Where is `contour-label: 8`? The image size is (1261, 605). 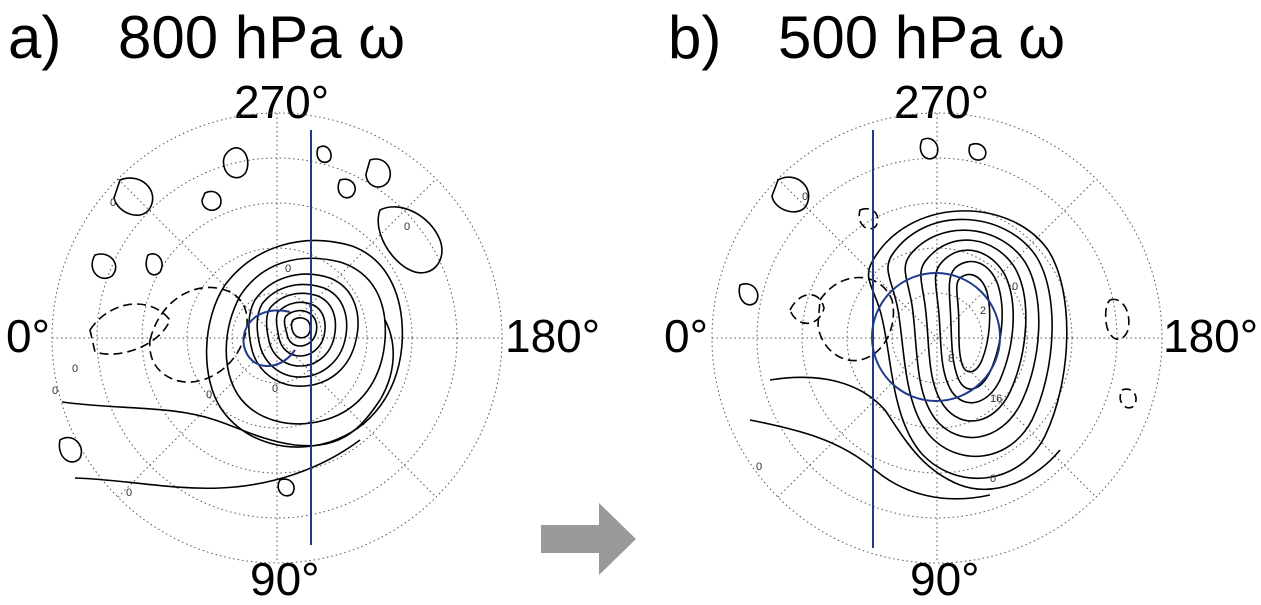 contour-label: 8 is located at coordinates (951, 359).